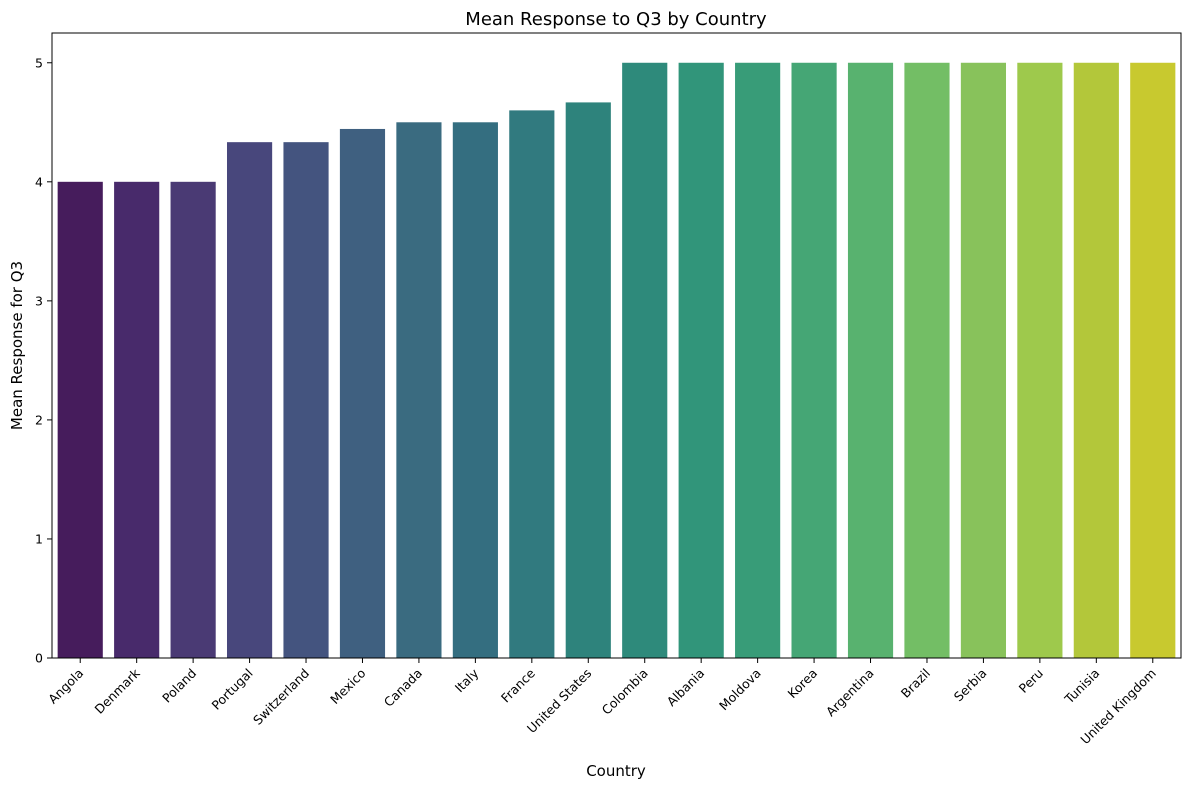 This screenshot has height=790, width=1189. What do you see at coordinates (532, 384) in the screenshot?
I see `bar-france` at bounding box center [532, 384].